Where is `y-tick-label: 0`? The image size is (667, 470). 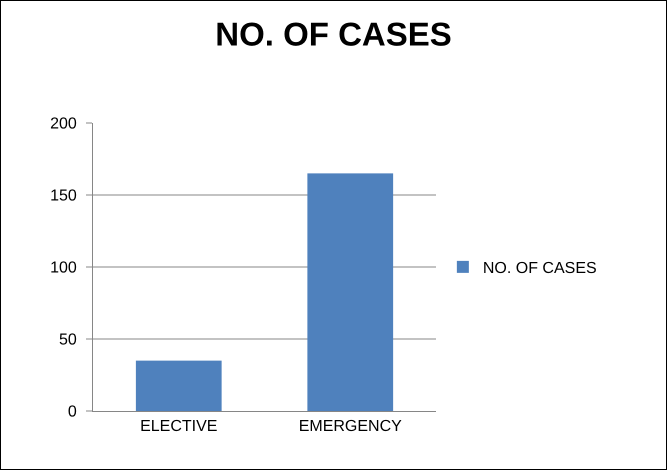 y-tick-label: 0 is located at coordinates (72, 412).